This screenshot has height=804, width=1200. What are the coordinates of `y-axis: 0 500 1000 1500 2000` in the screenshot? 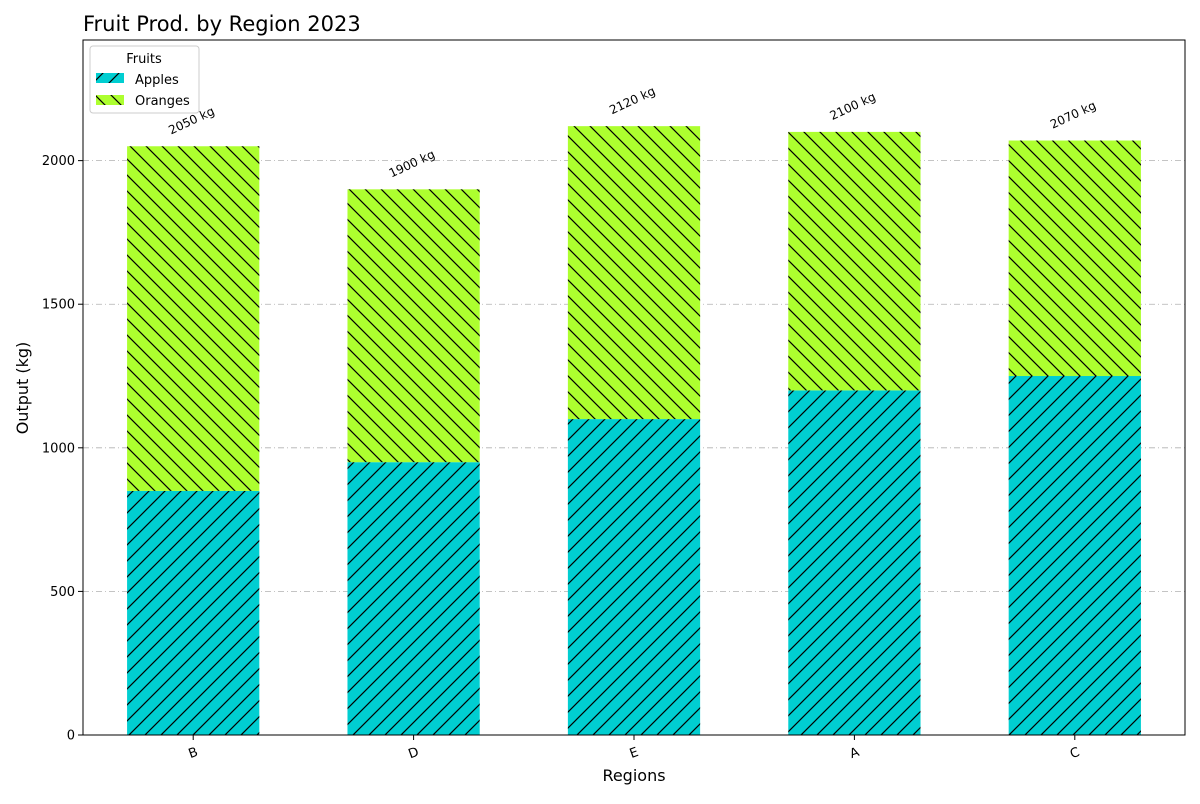 It's located at (62, 449).